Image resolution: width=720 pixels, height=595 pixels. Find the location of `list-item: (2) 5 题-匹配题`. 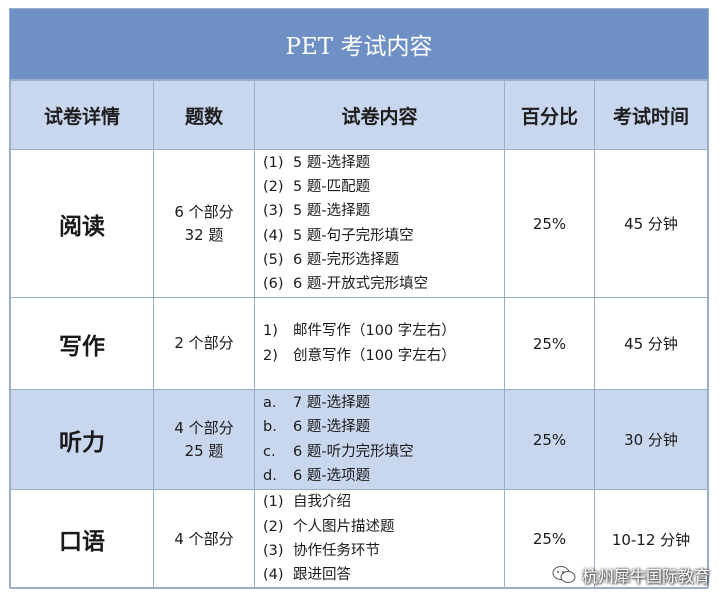

list-item: (2) 5 题-匹配题 is located at coordinates (383, 187).